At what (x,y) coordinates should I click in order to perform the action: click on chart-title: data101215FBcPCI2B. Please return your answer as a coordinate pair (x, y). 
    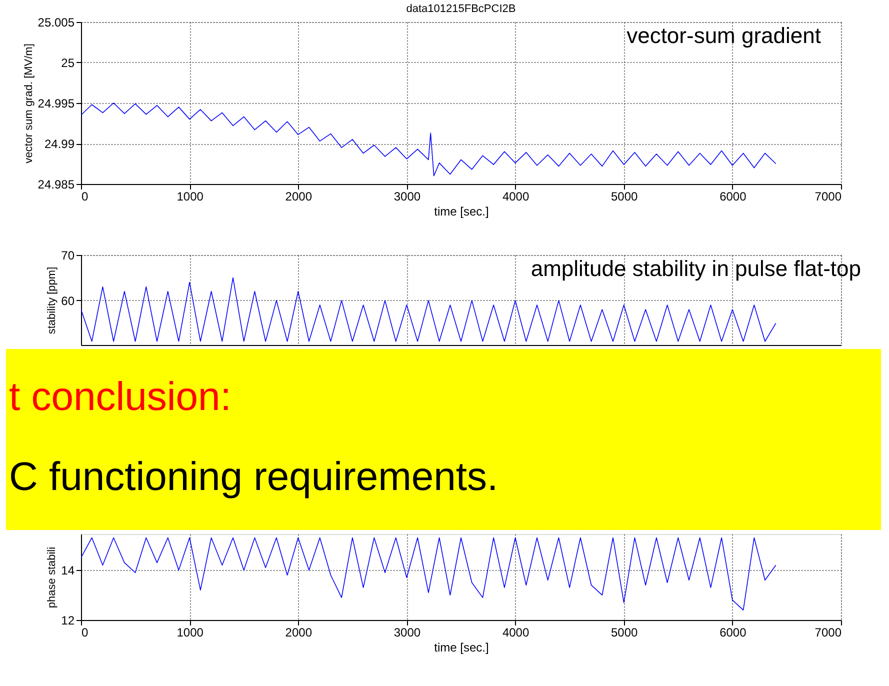
    Looking at the image, I should click on (461, 9).